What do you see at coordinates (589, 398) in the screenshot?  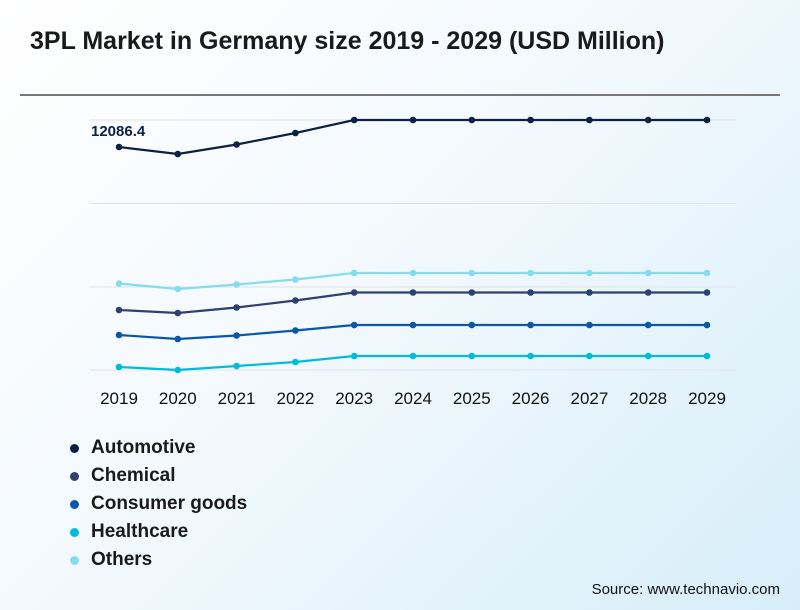 I see `x-tick-label: 2027` at bounding box center [589, 398].